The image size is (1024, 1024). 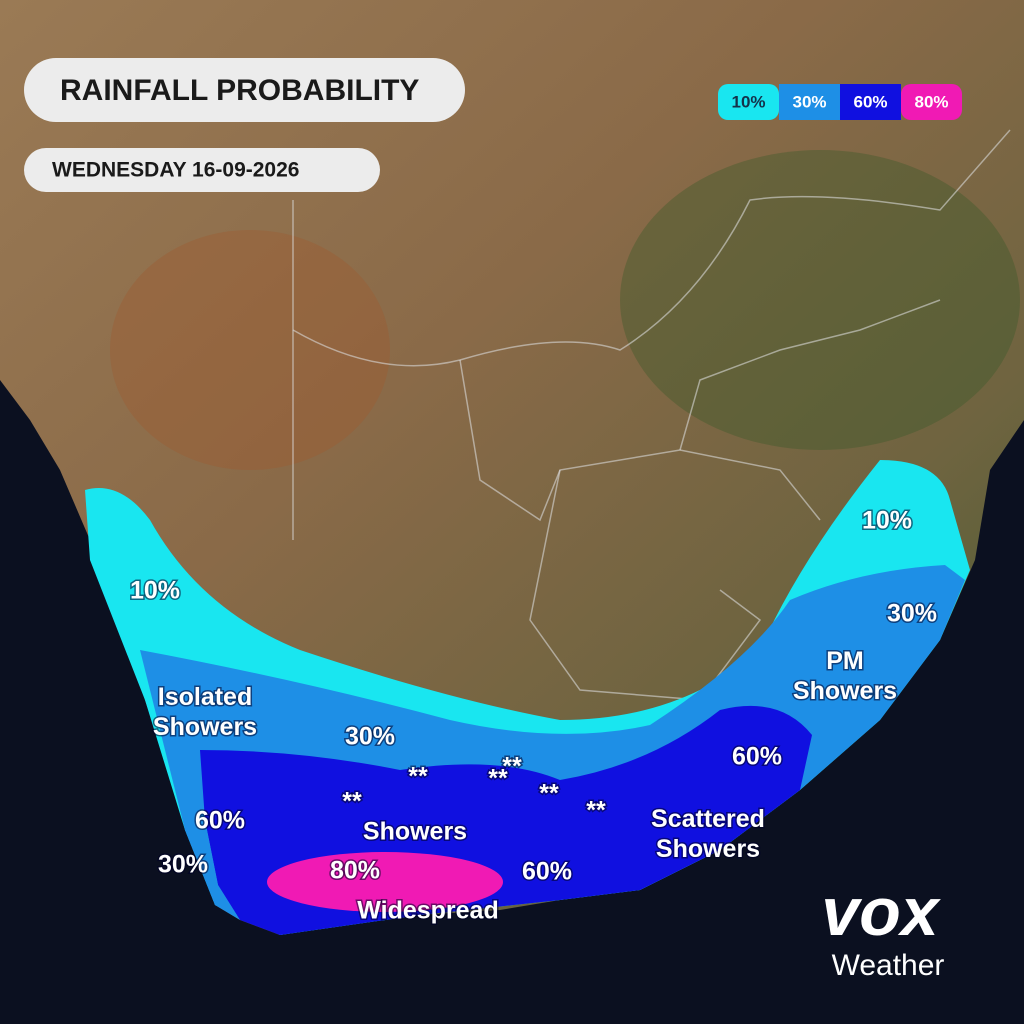 I want to click on date-pill, so click(x=202, y=170).